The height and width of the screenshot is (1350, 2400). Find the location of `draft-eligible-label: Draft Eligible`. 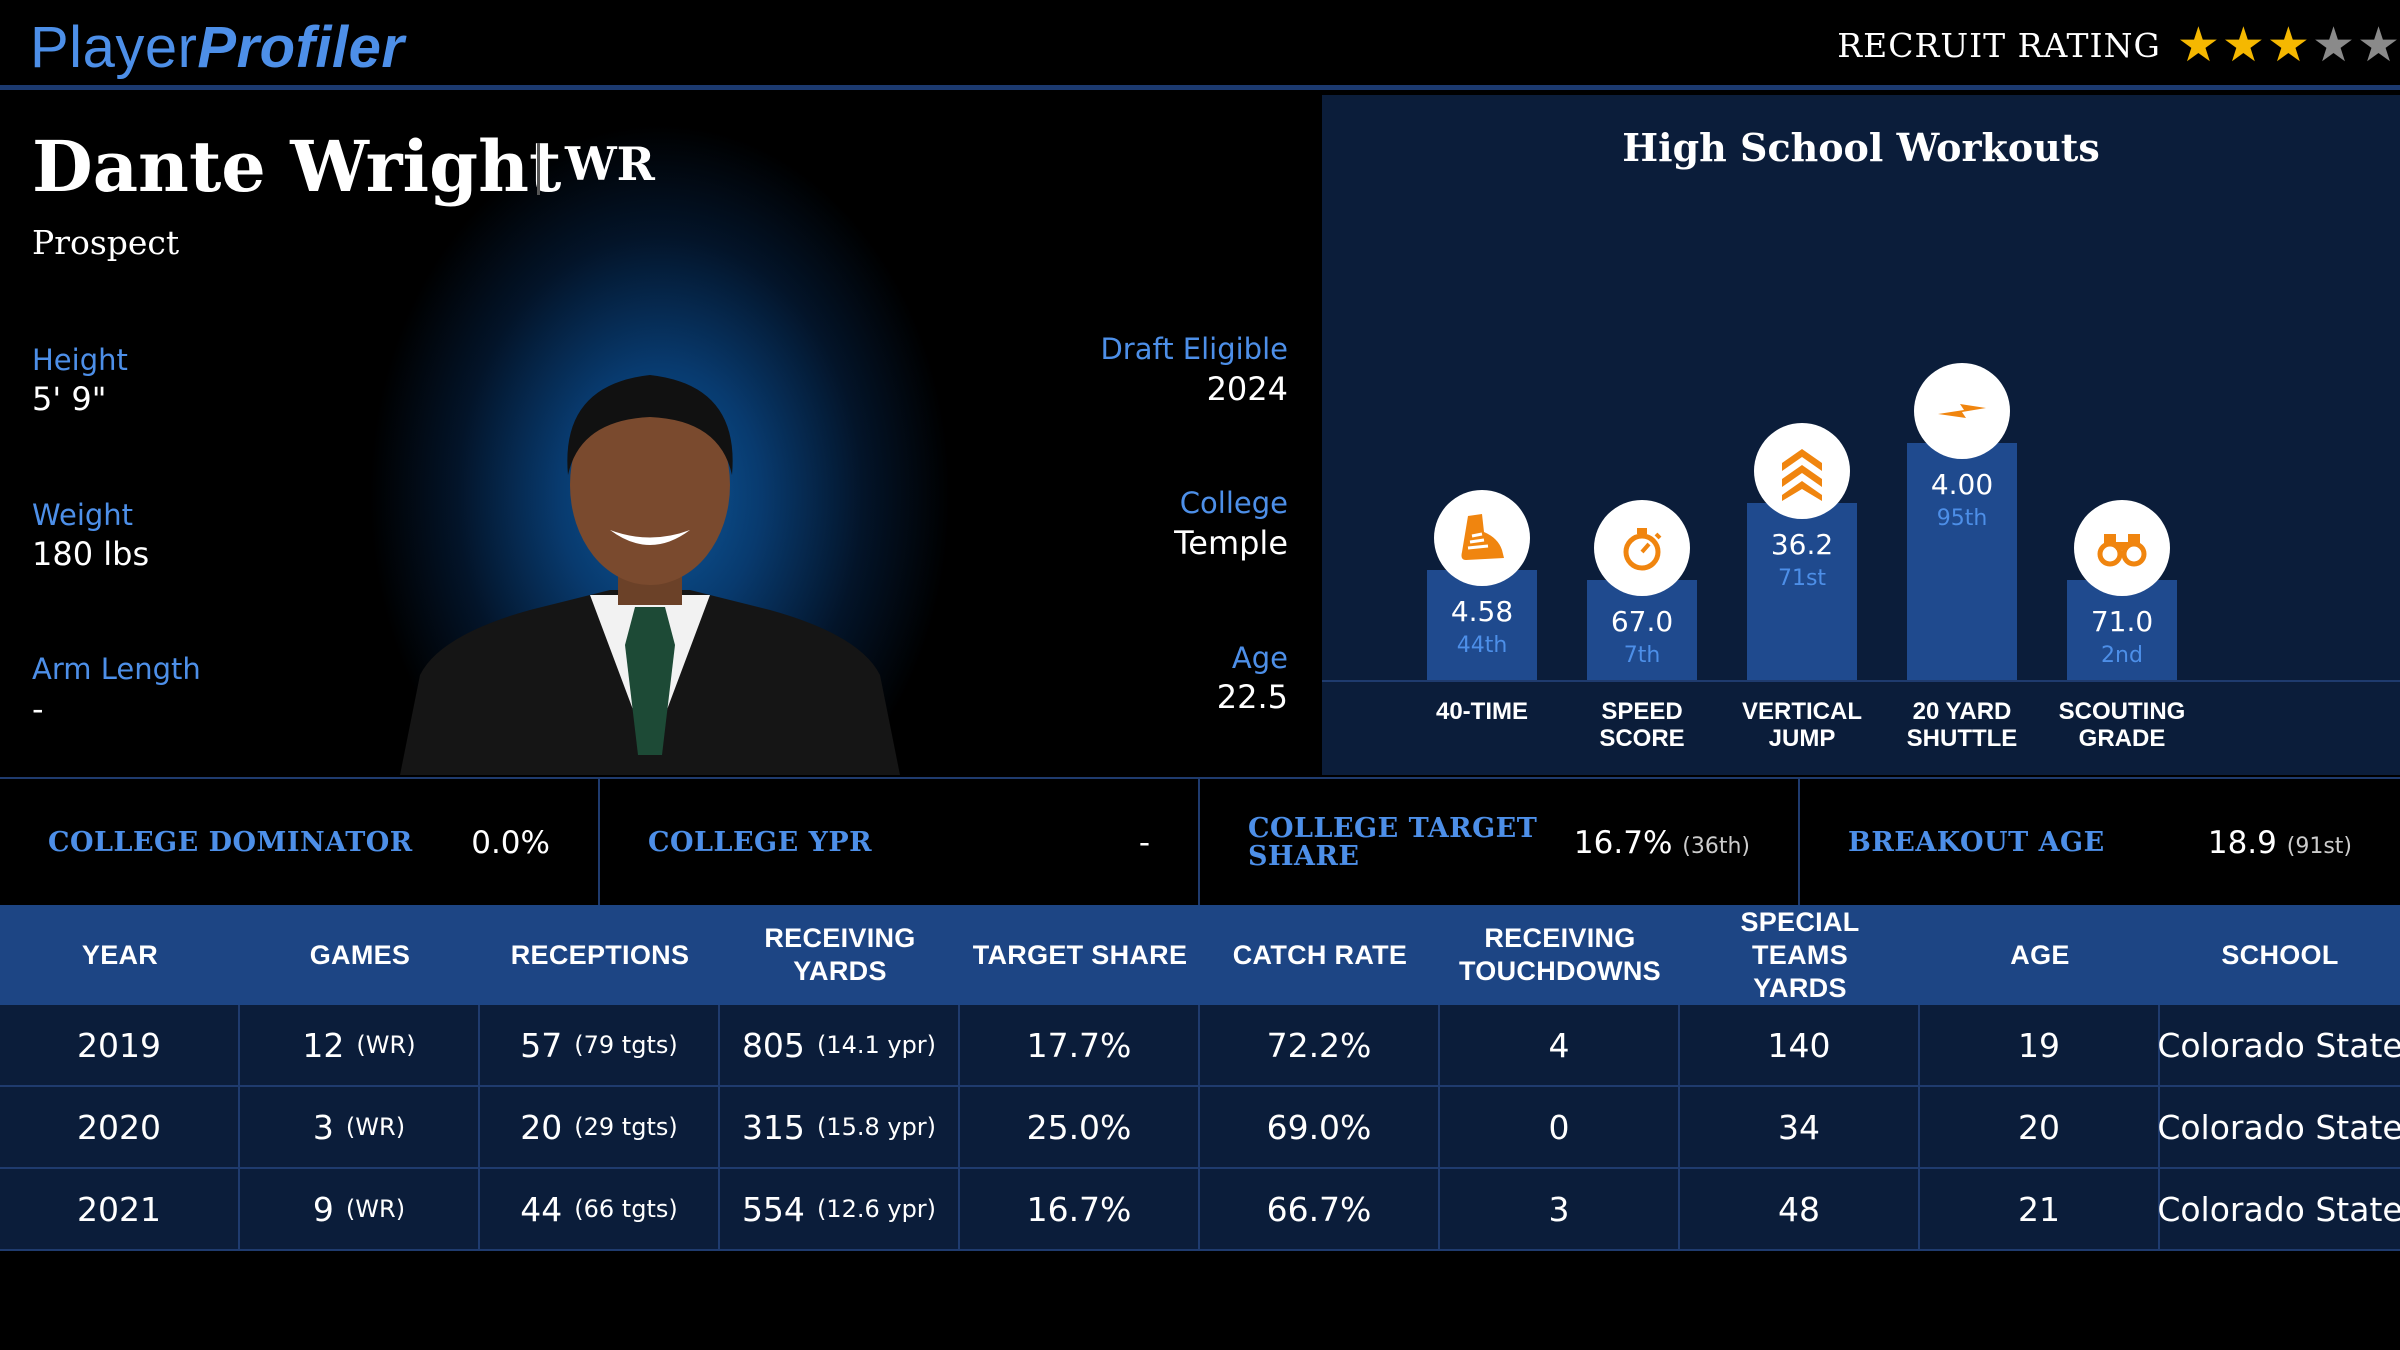

draft-eligible-label: Draft Eligible is located at coordinates (1194, 349).